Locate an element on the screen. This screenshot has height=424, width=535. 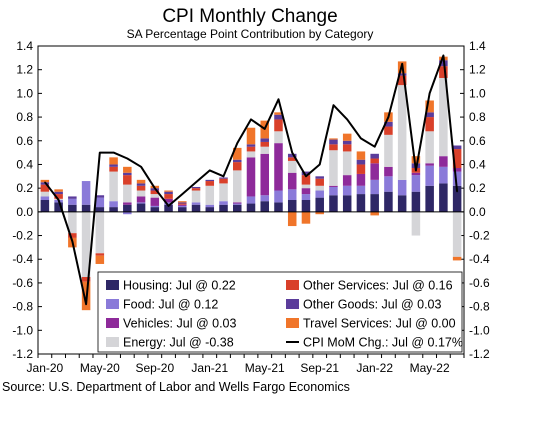
y-tick-label-right: -0.2 is located at coordinates (479, 236).